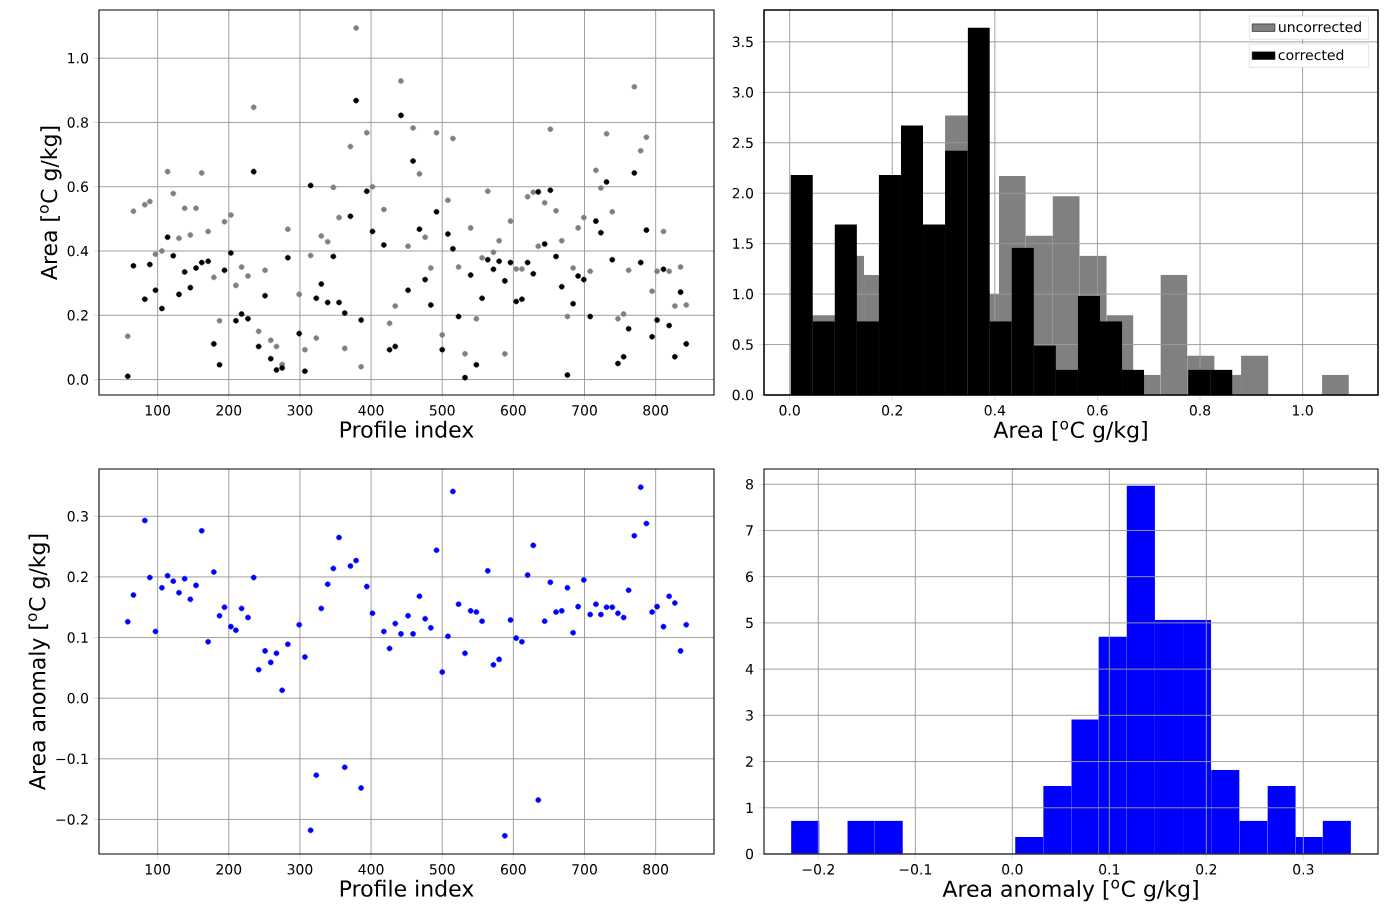 This screenshot has height=917, width=1388. Describe the element at coordinates (78, 187) in the screenshot. I see `y-tick-label: 0.6` at that location.